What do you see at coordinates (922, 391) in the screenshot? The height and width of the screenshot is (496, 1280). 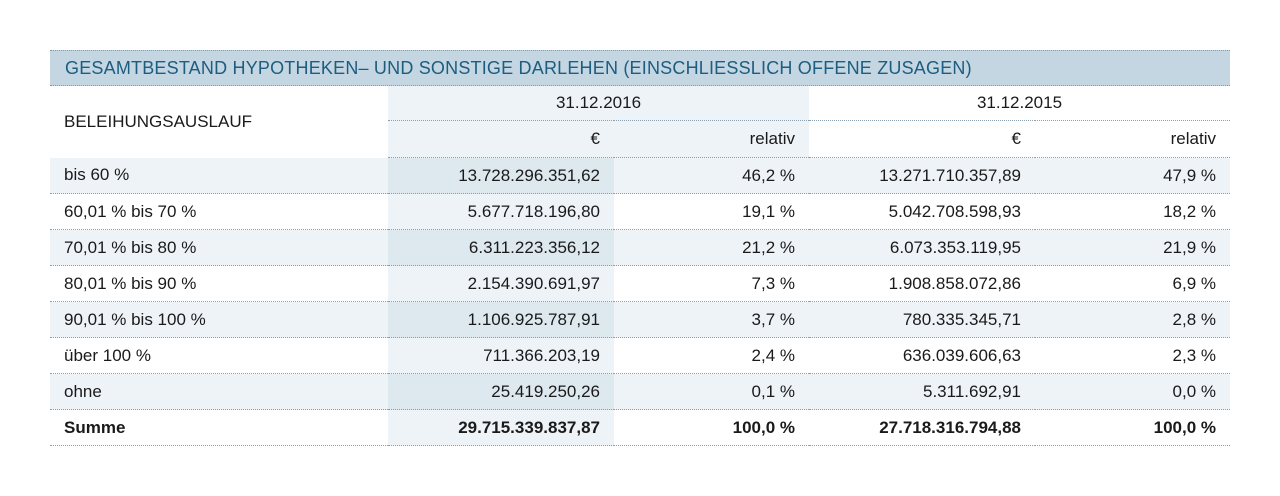 I see `eur-2015-cell: 5.311.692,91` at bounding box center [922, 391].